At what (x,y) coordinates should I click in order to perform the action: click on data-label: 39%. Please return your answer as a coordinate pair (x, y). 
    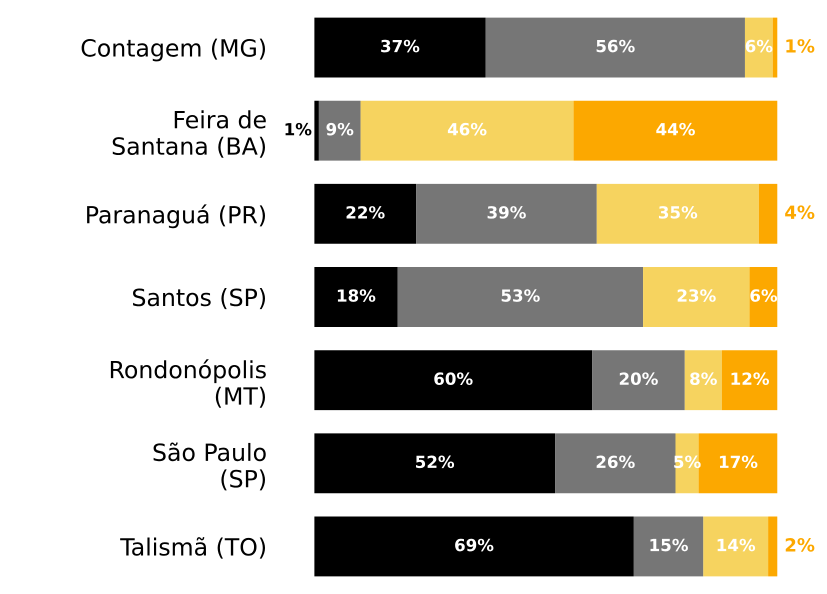
    Looking at the image, I should click on (507, 212).